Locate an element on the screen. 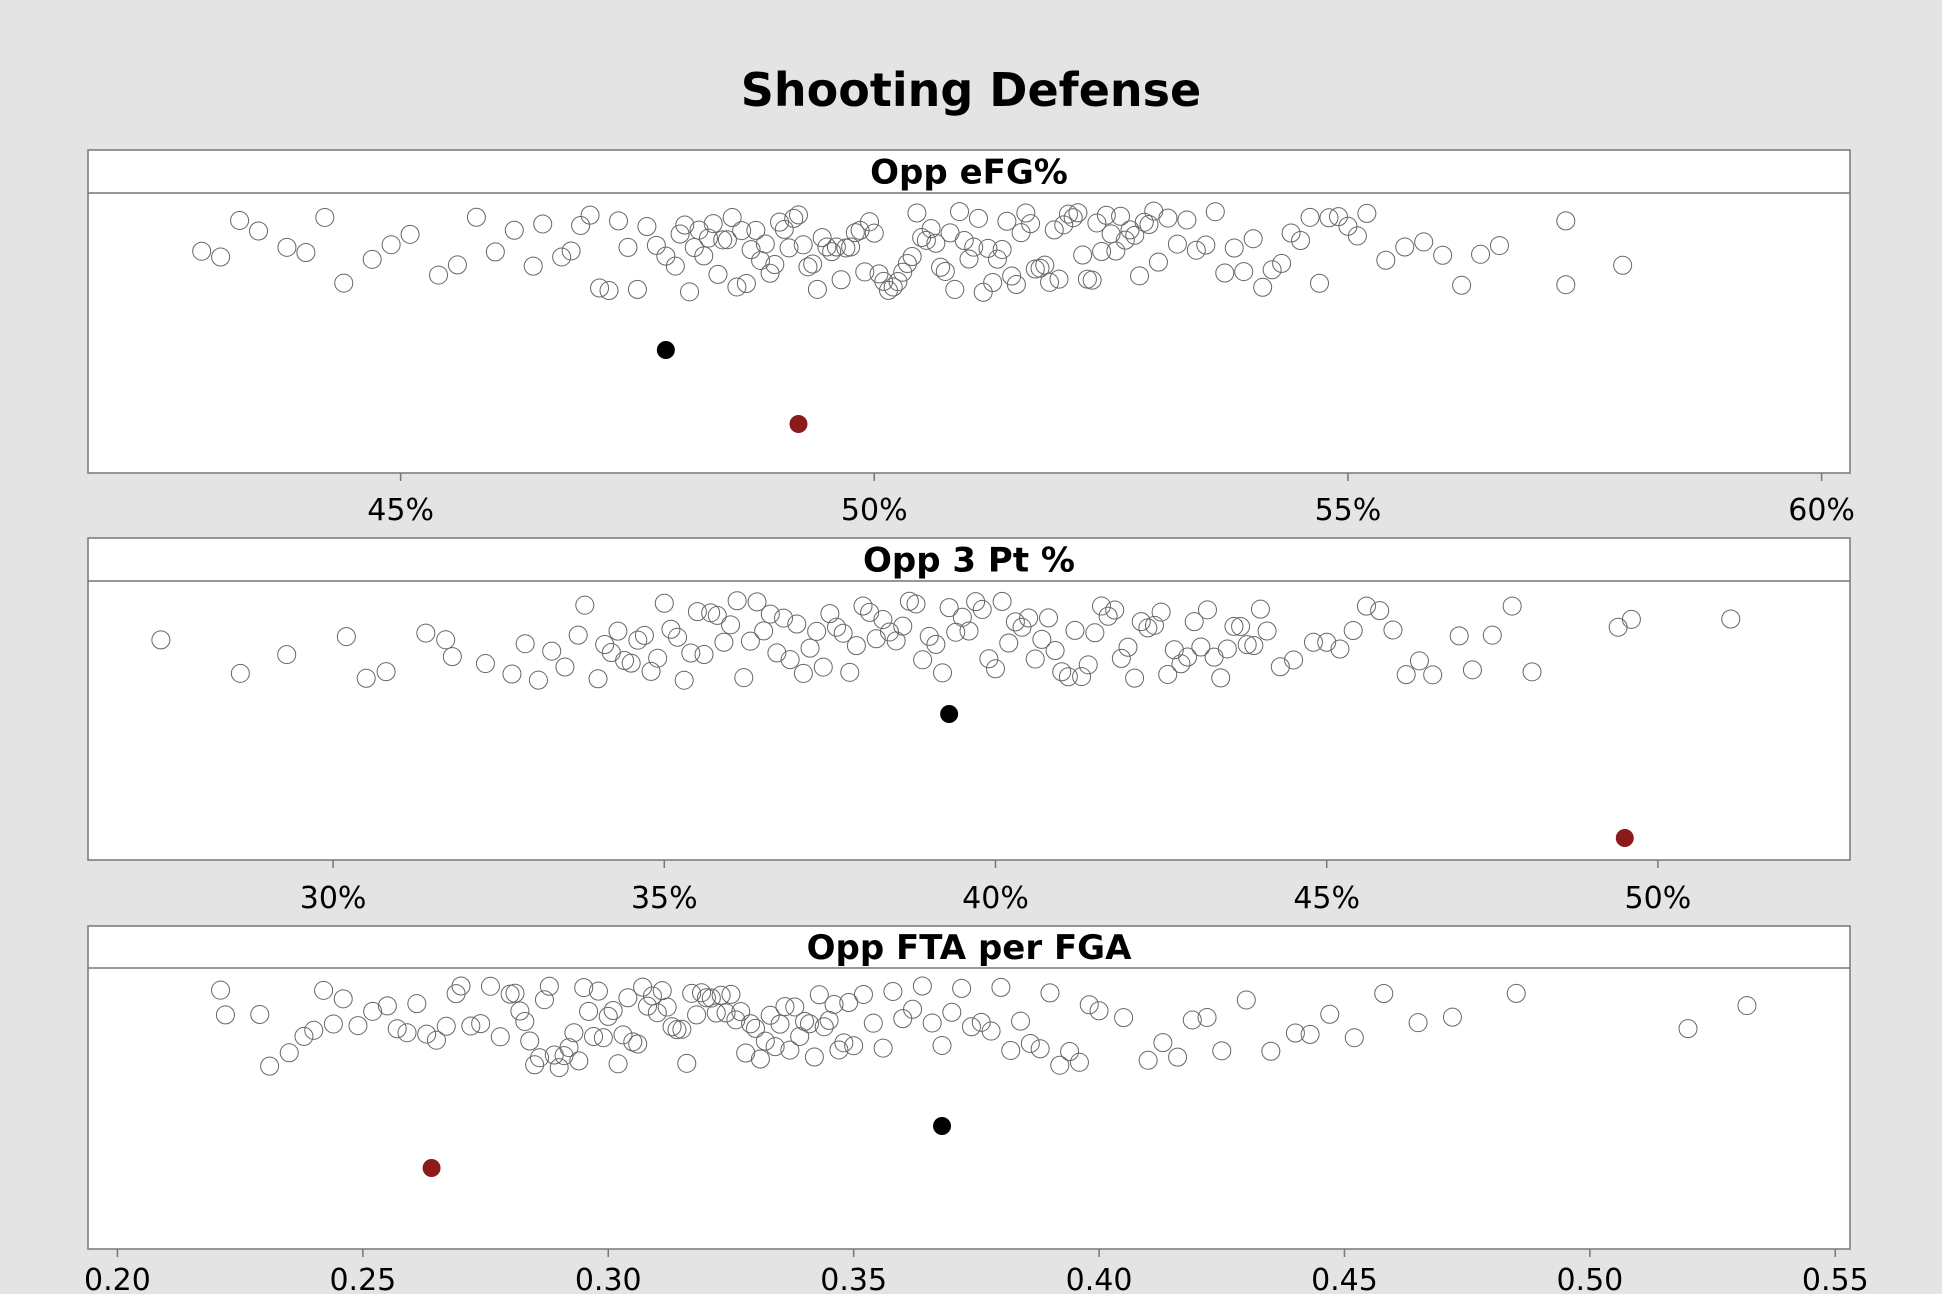 This screenshot has height=1294, width=1942. panel-title: Opp FTA per FGA is located at coordinates (969, 948).